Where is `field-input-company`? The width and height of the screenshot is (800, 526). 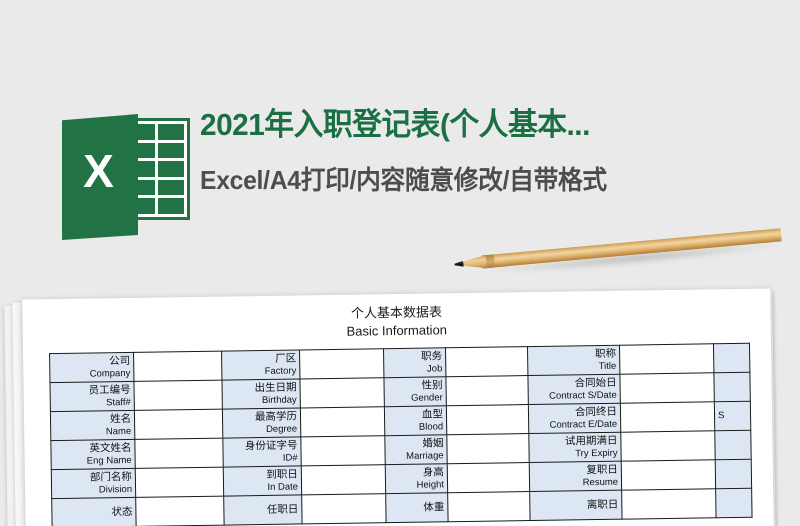
field-input-company is located at coordinates (177, 366).